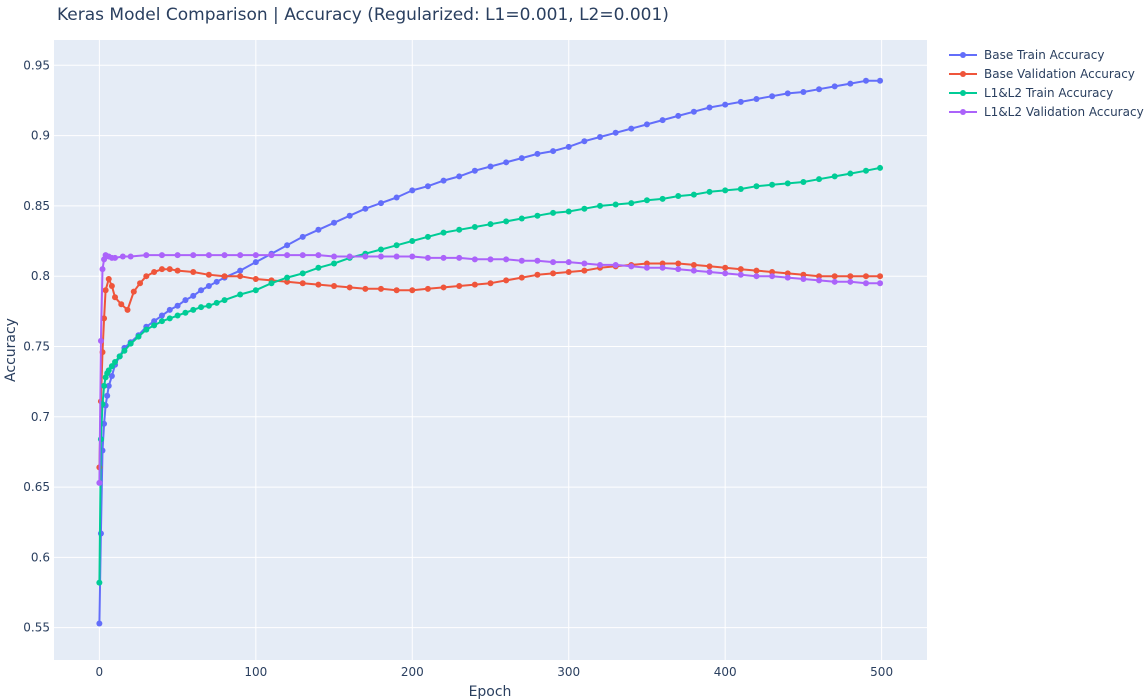 Image resolution: width=1147 pixels, height=700 pixels. What do you see at coordinates (1059, 74) in the screenshot?
I see `legend-label: Base Validation Accuracy` at bounding box center [1059, 74].